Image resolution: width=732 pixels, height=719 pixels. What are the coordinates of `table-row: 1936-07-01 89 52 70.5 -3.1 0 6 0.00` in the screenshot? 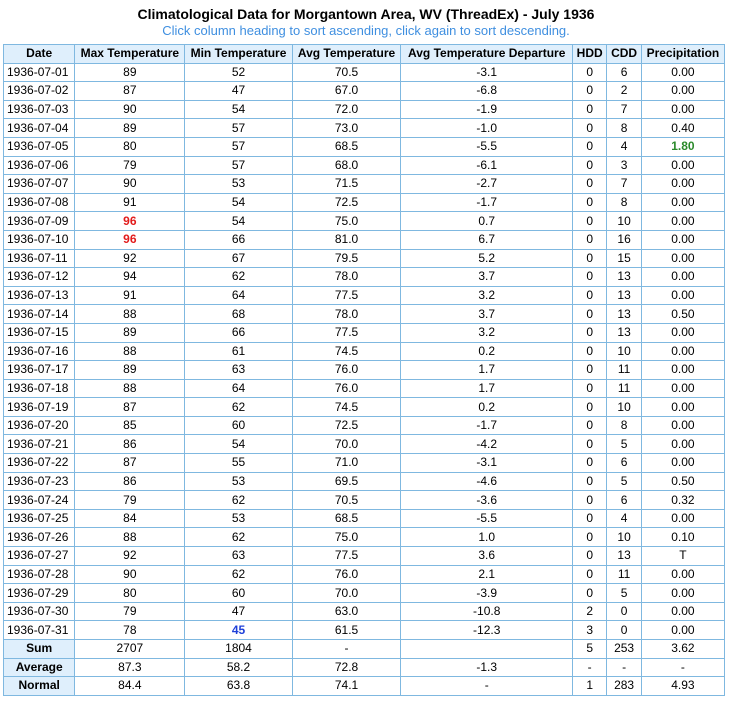 It's located at (364, 72).